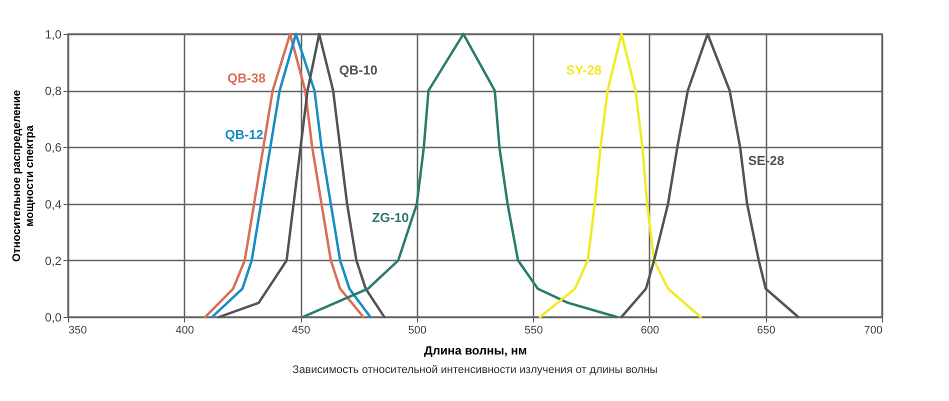 This screenshot has width=949, height=401. Describe the element at coordinates (53, 91) in the screenshot. I see `y-tick-label: 0,8` at that location.